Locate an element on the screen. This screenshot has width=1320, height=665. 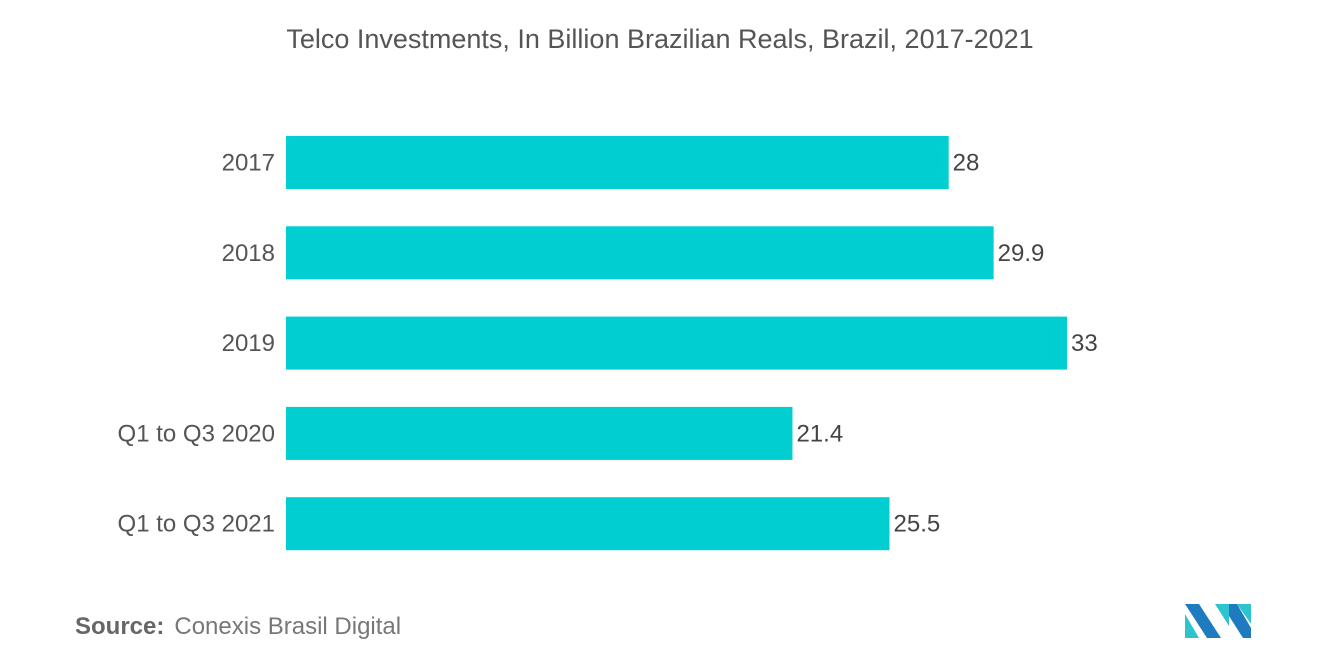
category-label: Q1 to Q3 2020 is located at coordinates (196, 433).